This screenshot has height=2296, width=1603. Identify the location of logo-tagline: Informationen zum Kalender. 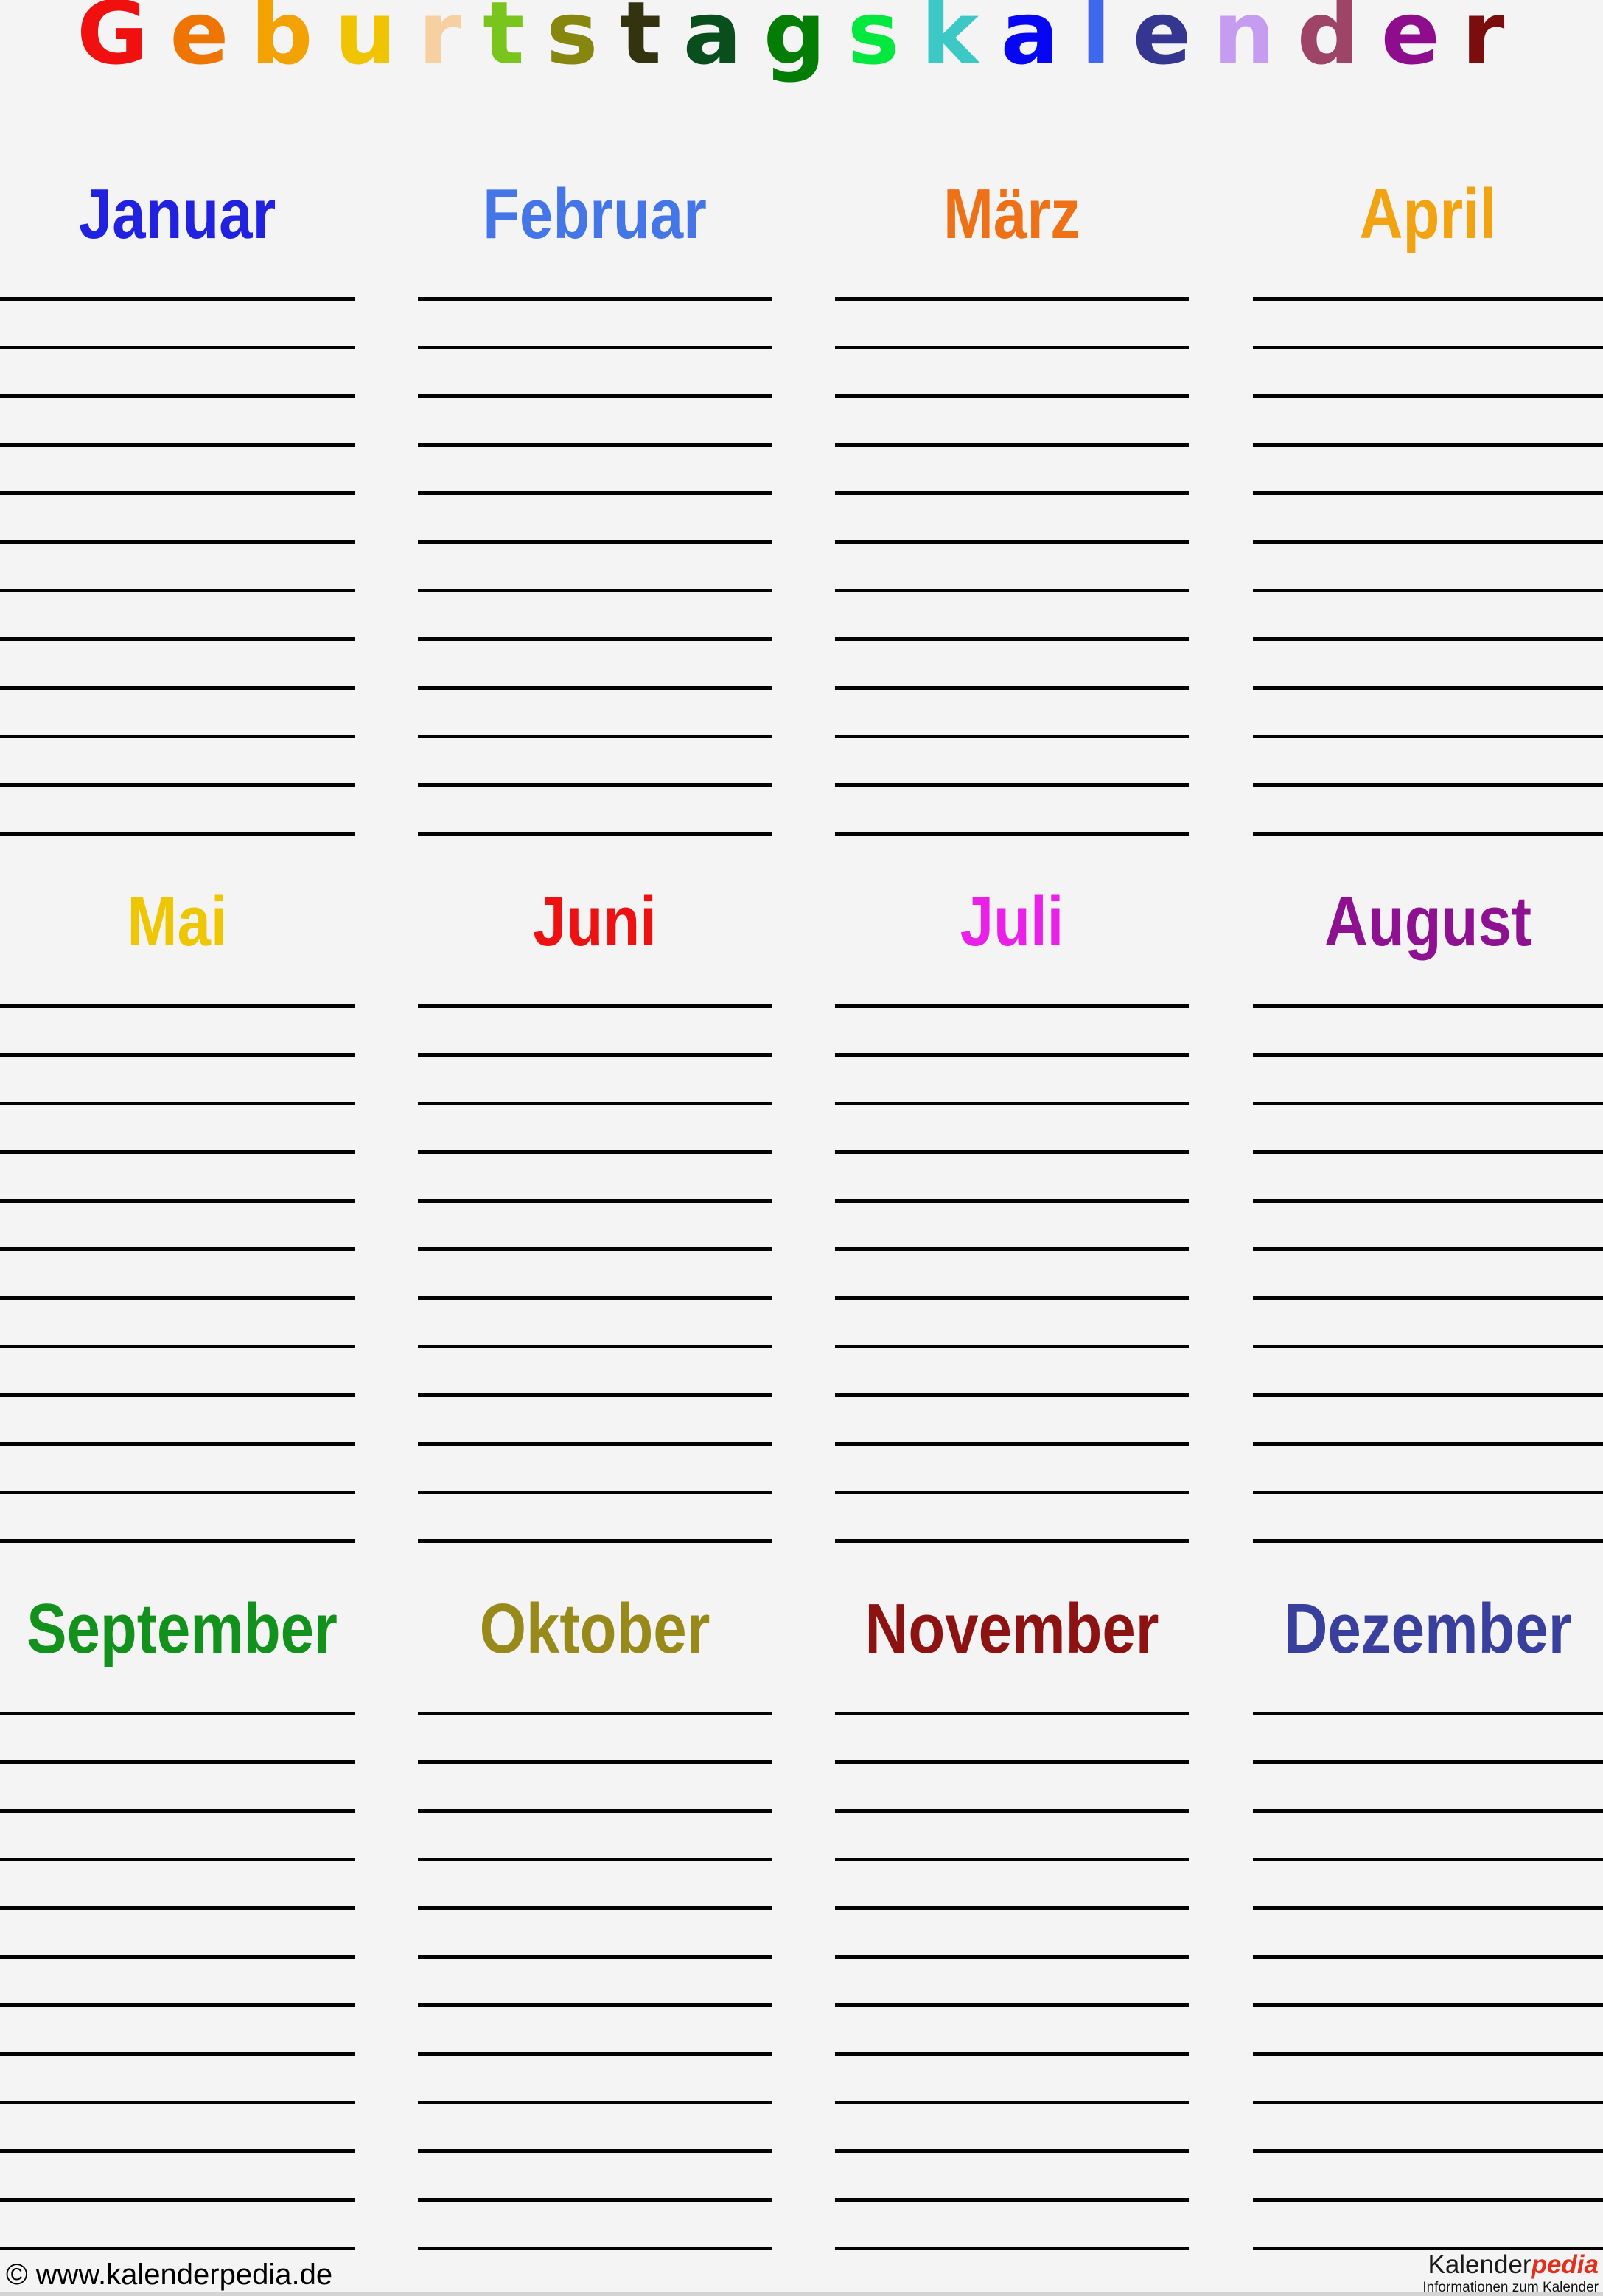
(1511, 2287).